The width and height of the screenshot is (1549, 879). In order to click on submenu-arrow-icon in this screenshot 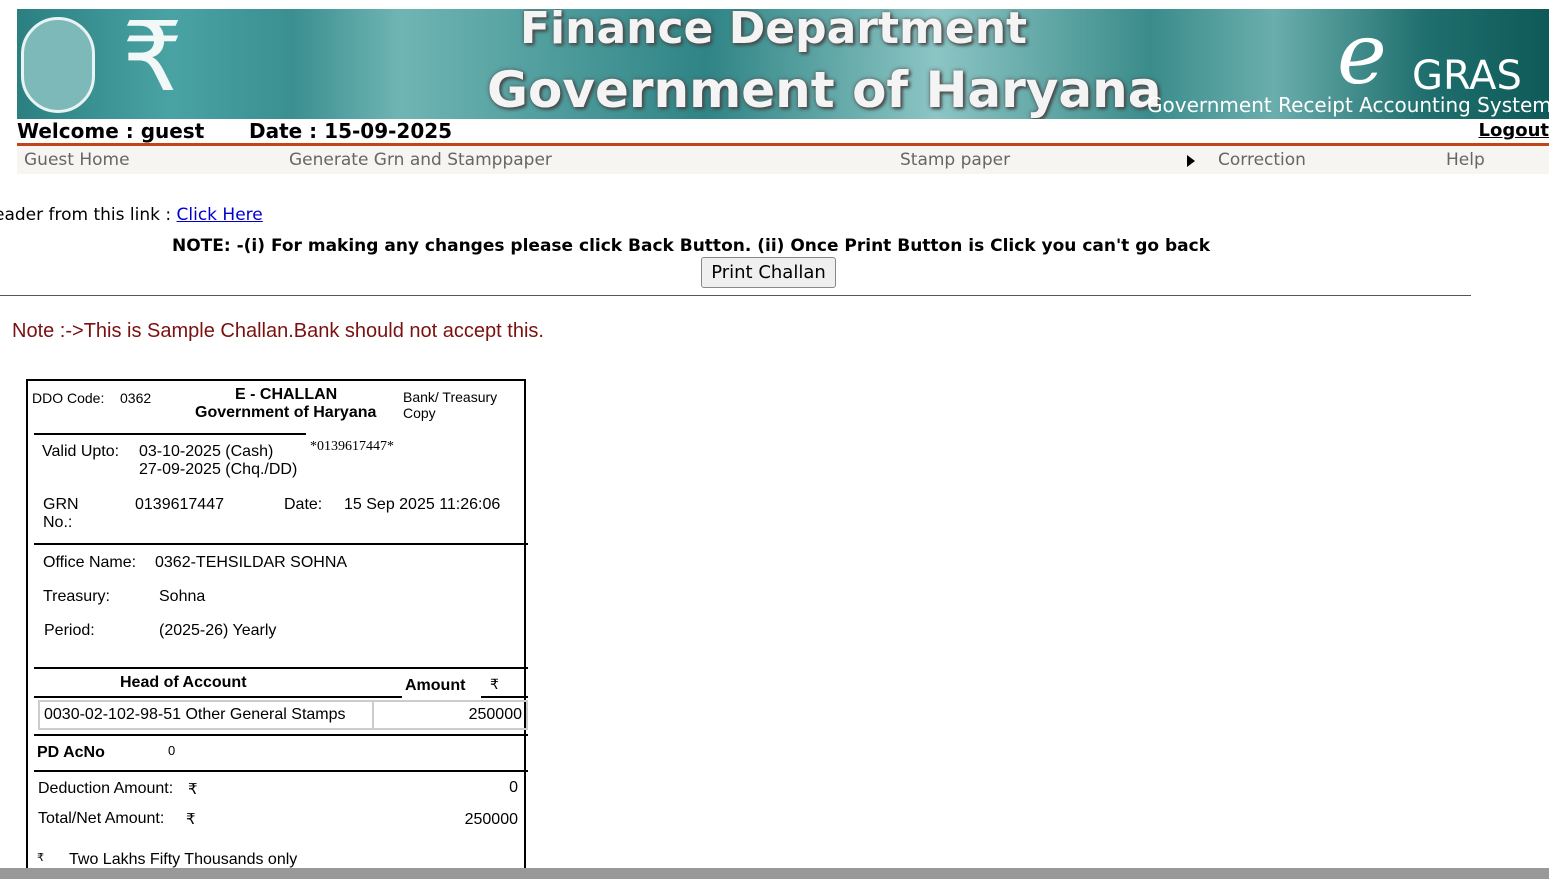, I will do `click(1191, 161)`.